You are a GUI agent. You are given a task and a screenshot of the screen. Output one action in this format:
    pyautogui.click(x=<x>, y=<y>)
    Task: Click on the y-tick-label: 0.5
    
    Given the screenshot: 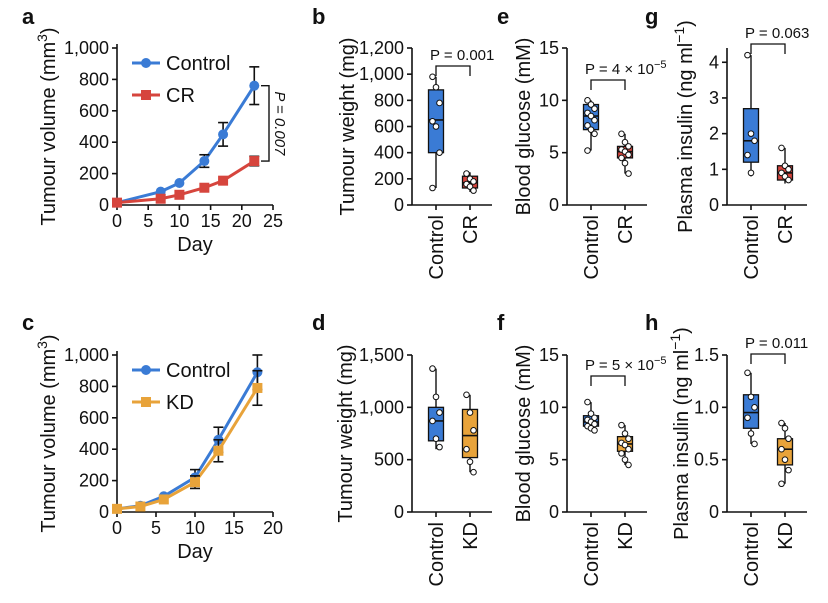 What is the action you would take?
    pyautogui.click(x=706, y=460)
    